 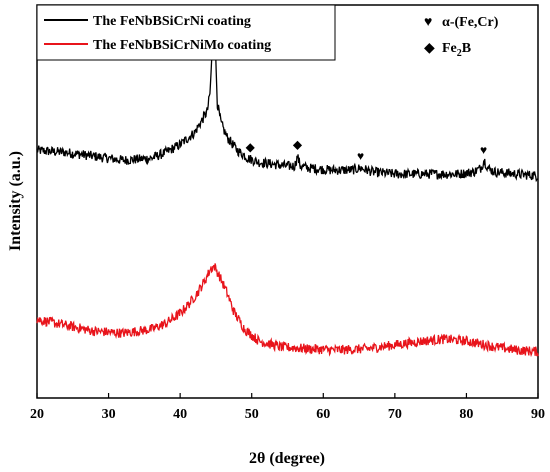 What do you see at coordinates (538, 414) in the screenshot?
I see `x-tick-label: 90` at bounding box center [538, 414].